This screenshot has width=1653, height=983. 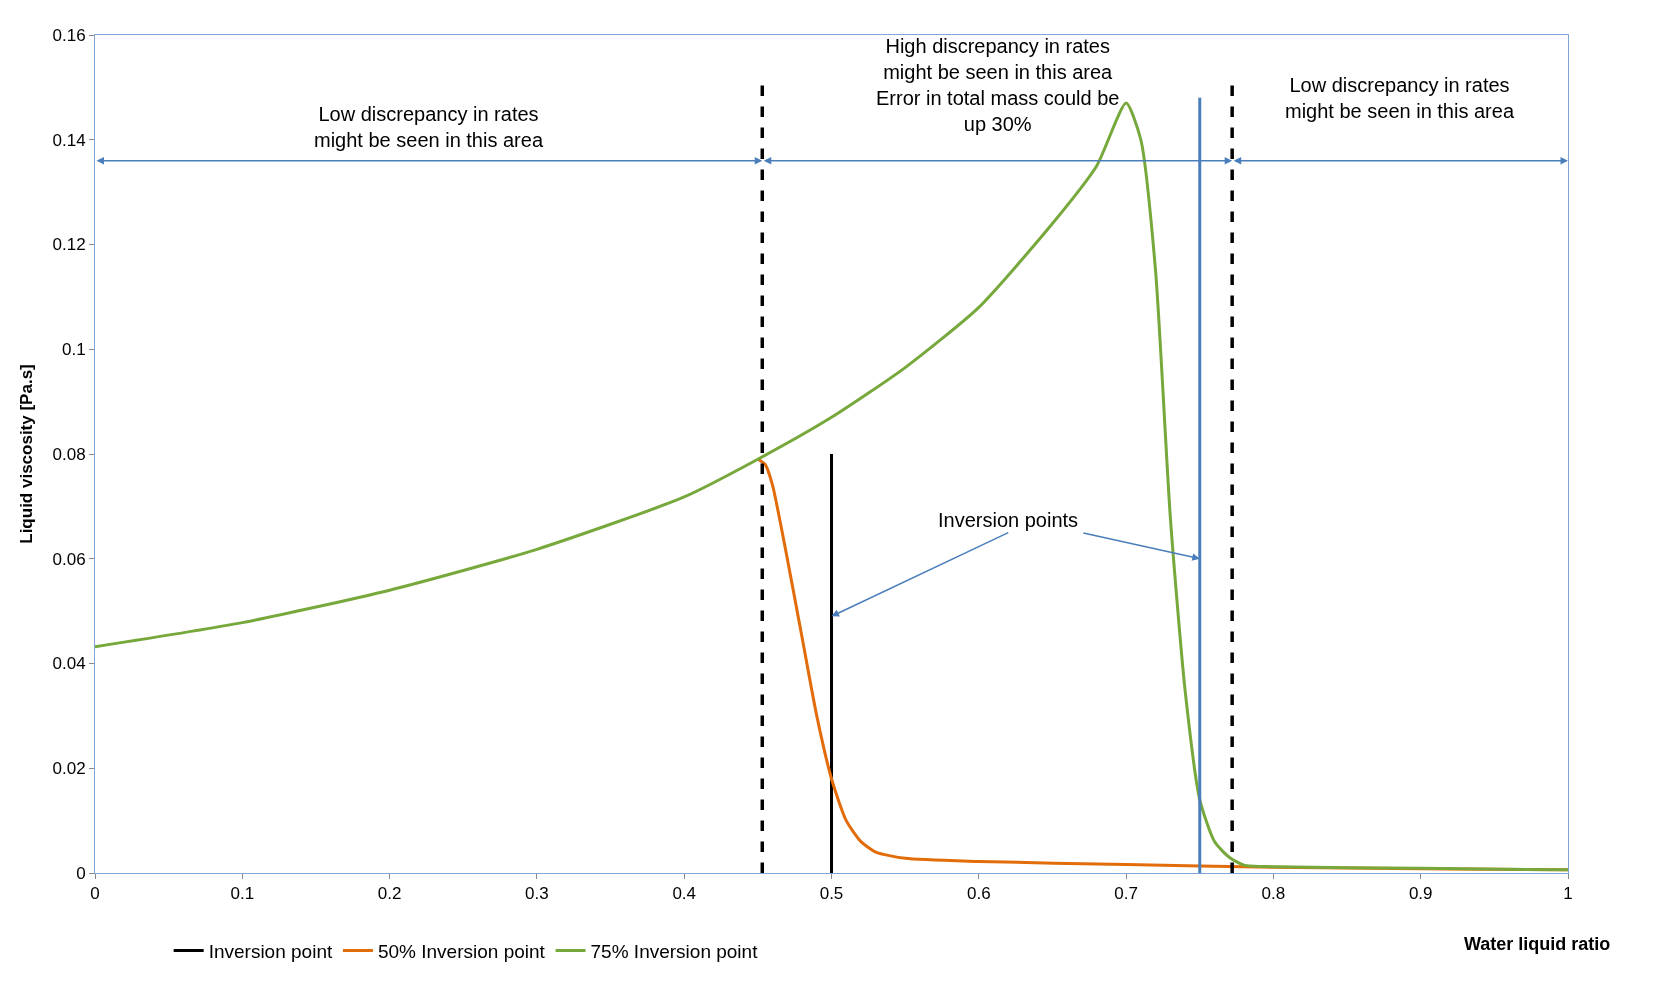 I want to click on legend-label: 50% Inversion point, so click(x=461, y=951).